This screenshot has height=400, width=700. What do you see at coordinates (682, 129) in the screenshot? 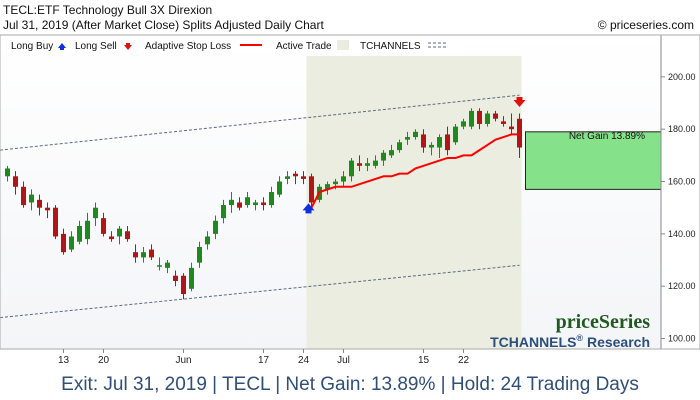
I see `y-tick-label: 180.00` at bounding box center [682, 129].